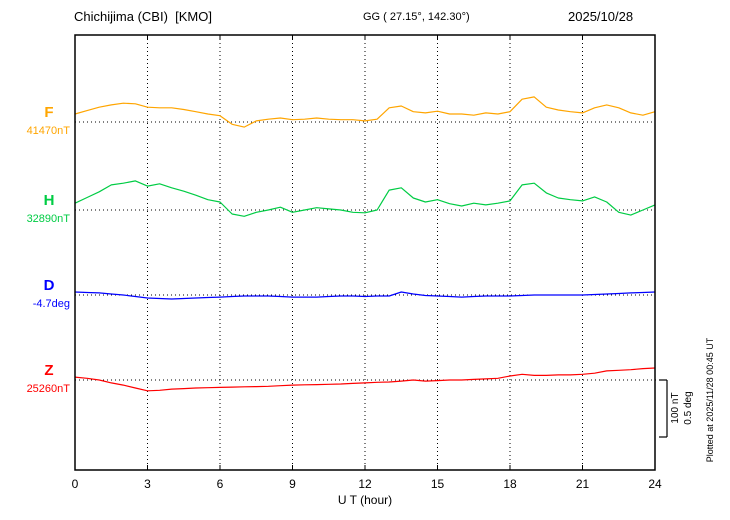 The height and width of the screenshot is (520, 730). Describe the element at coordinates (220, 484) in the screenshot. I see `tick-label-6: 6` at that location.